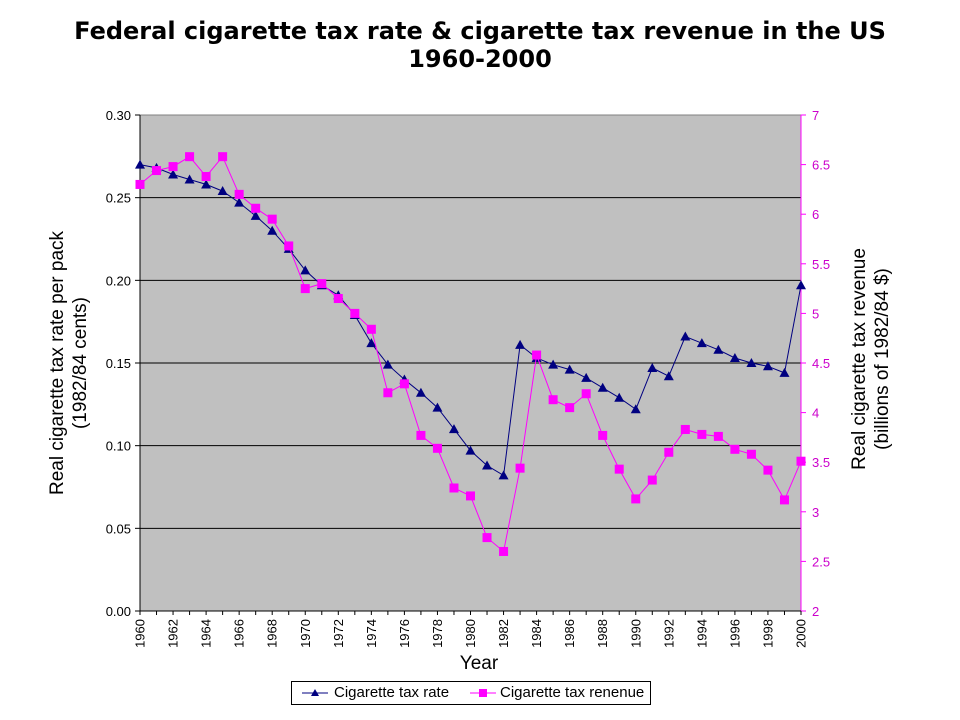 The height and width of the screenshot is (720, 960). I want to click on y-left-tick-label: 0.15, so click(118, 363).